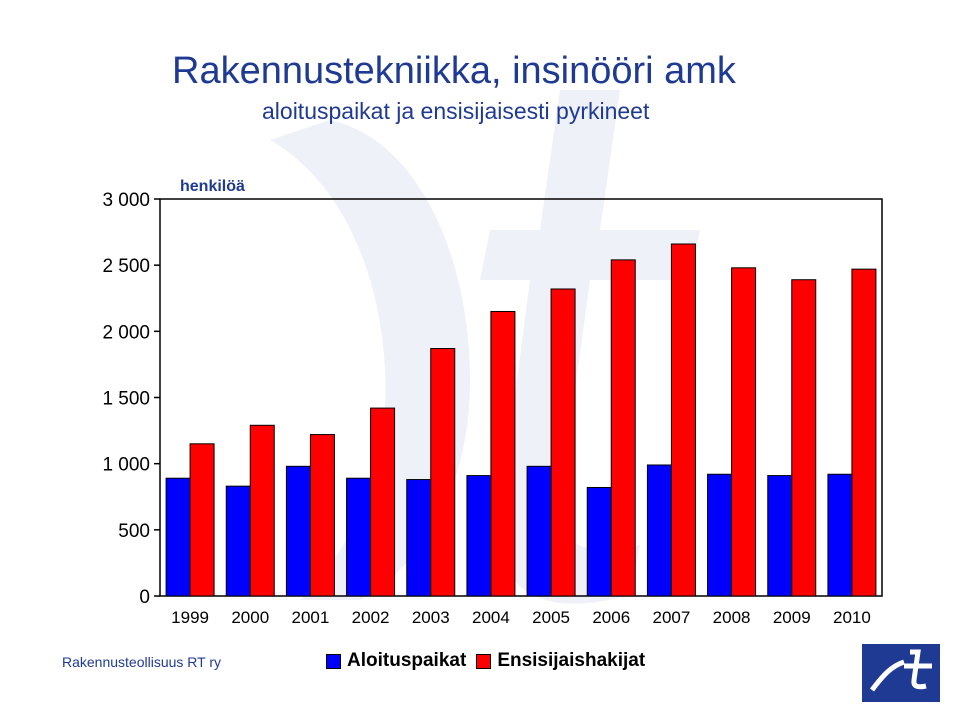 The width and height of the screenshot is (960, 717). Describe the element at coordinates (126, 200) in the screenshot. I see `y-tick-label: 3 000` at that location.